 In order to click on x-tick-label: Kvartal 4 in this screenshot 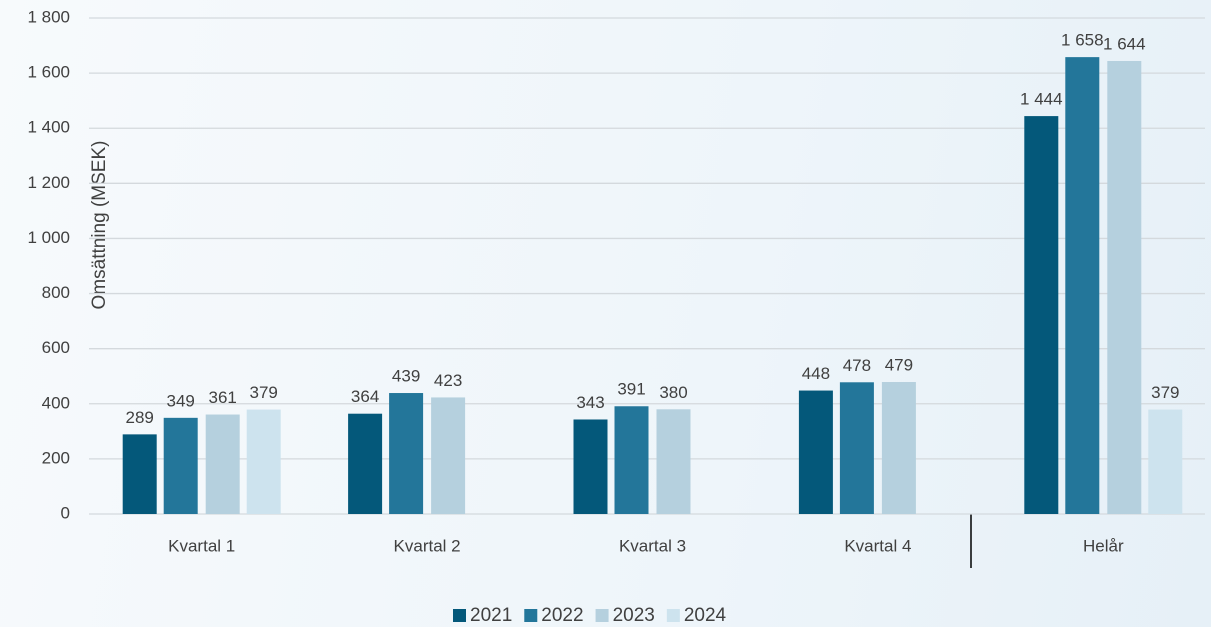, I will do `click(877, 545)`.